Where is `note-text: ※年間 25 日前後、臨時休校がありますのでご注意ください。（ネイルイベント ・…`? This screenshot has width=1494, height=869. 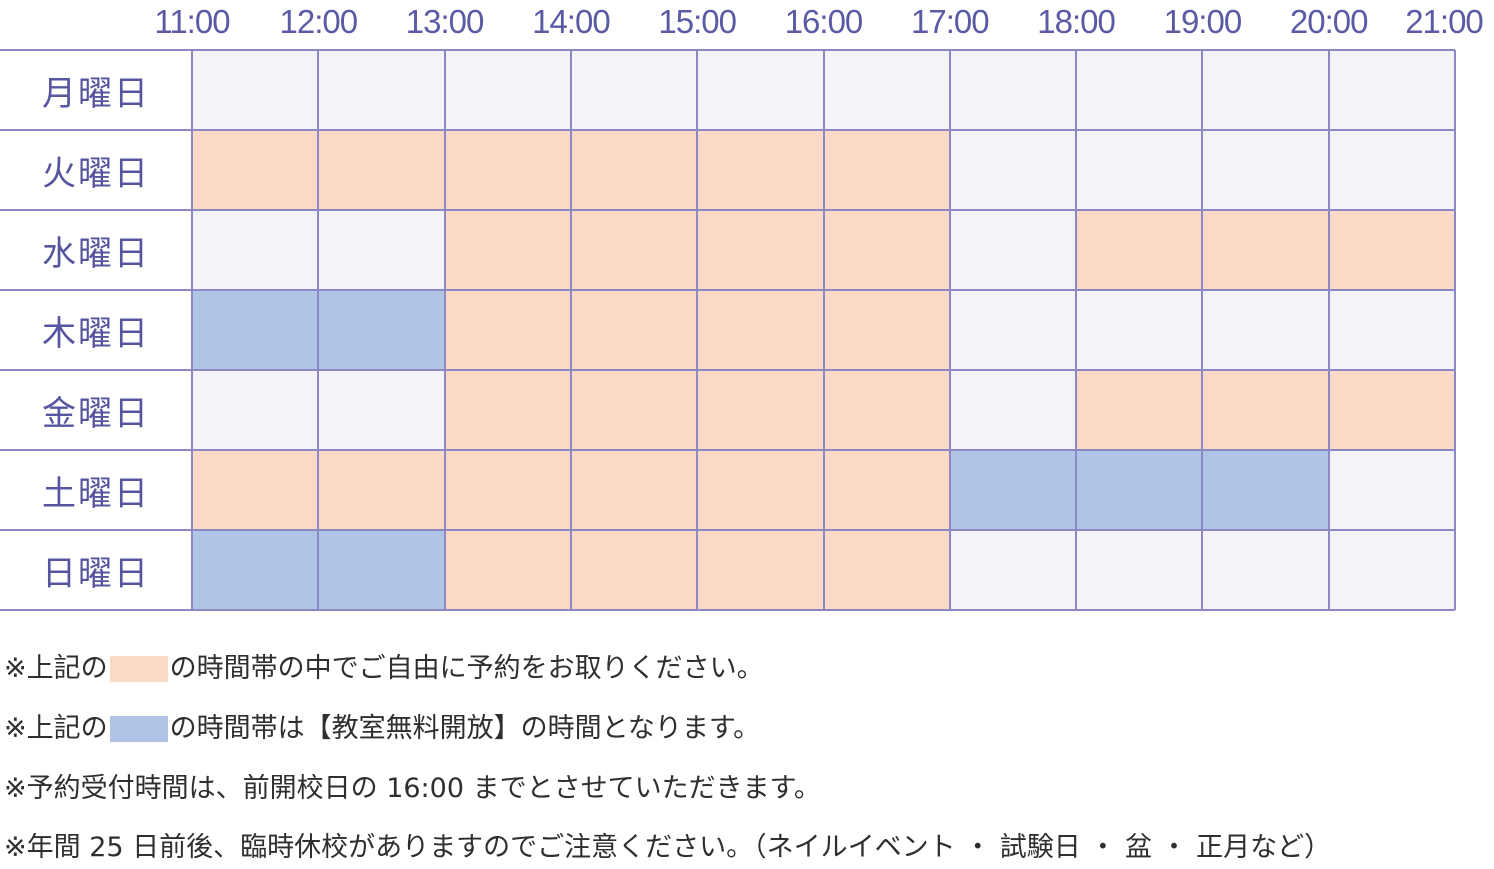 note-text: ※年間 25 日前後、臨時休校がありますのでご注意ください。（ネイルイベント ・… is located at coordinates (668, 847).